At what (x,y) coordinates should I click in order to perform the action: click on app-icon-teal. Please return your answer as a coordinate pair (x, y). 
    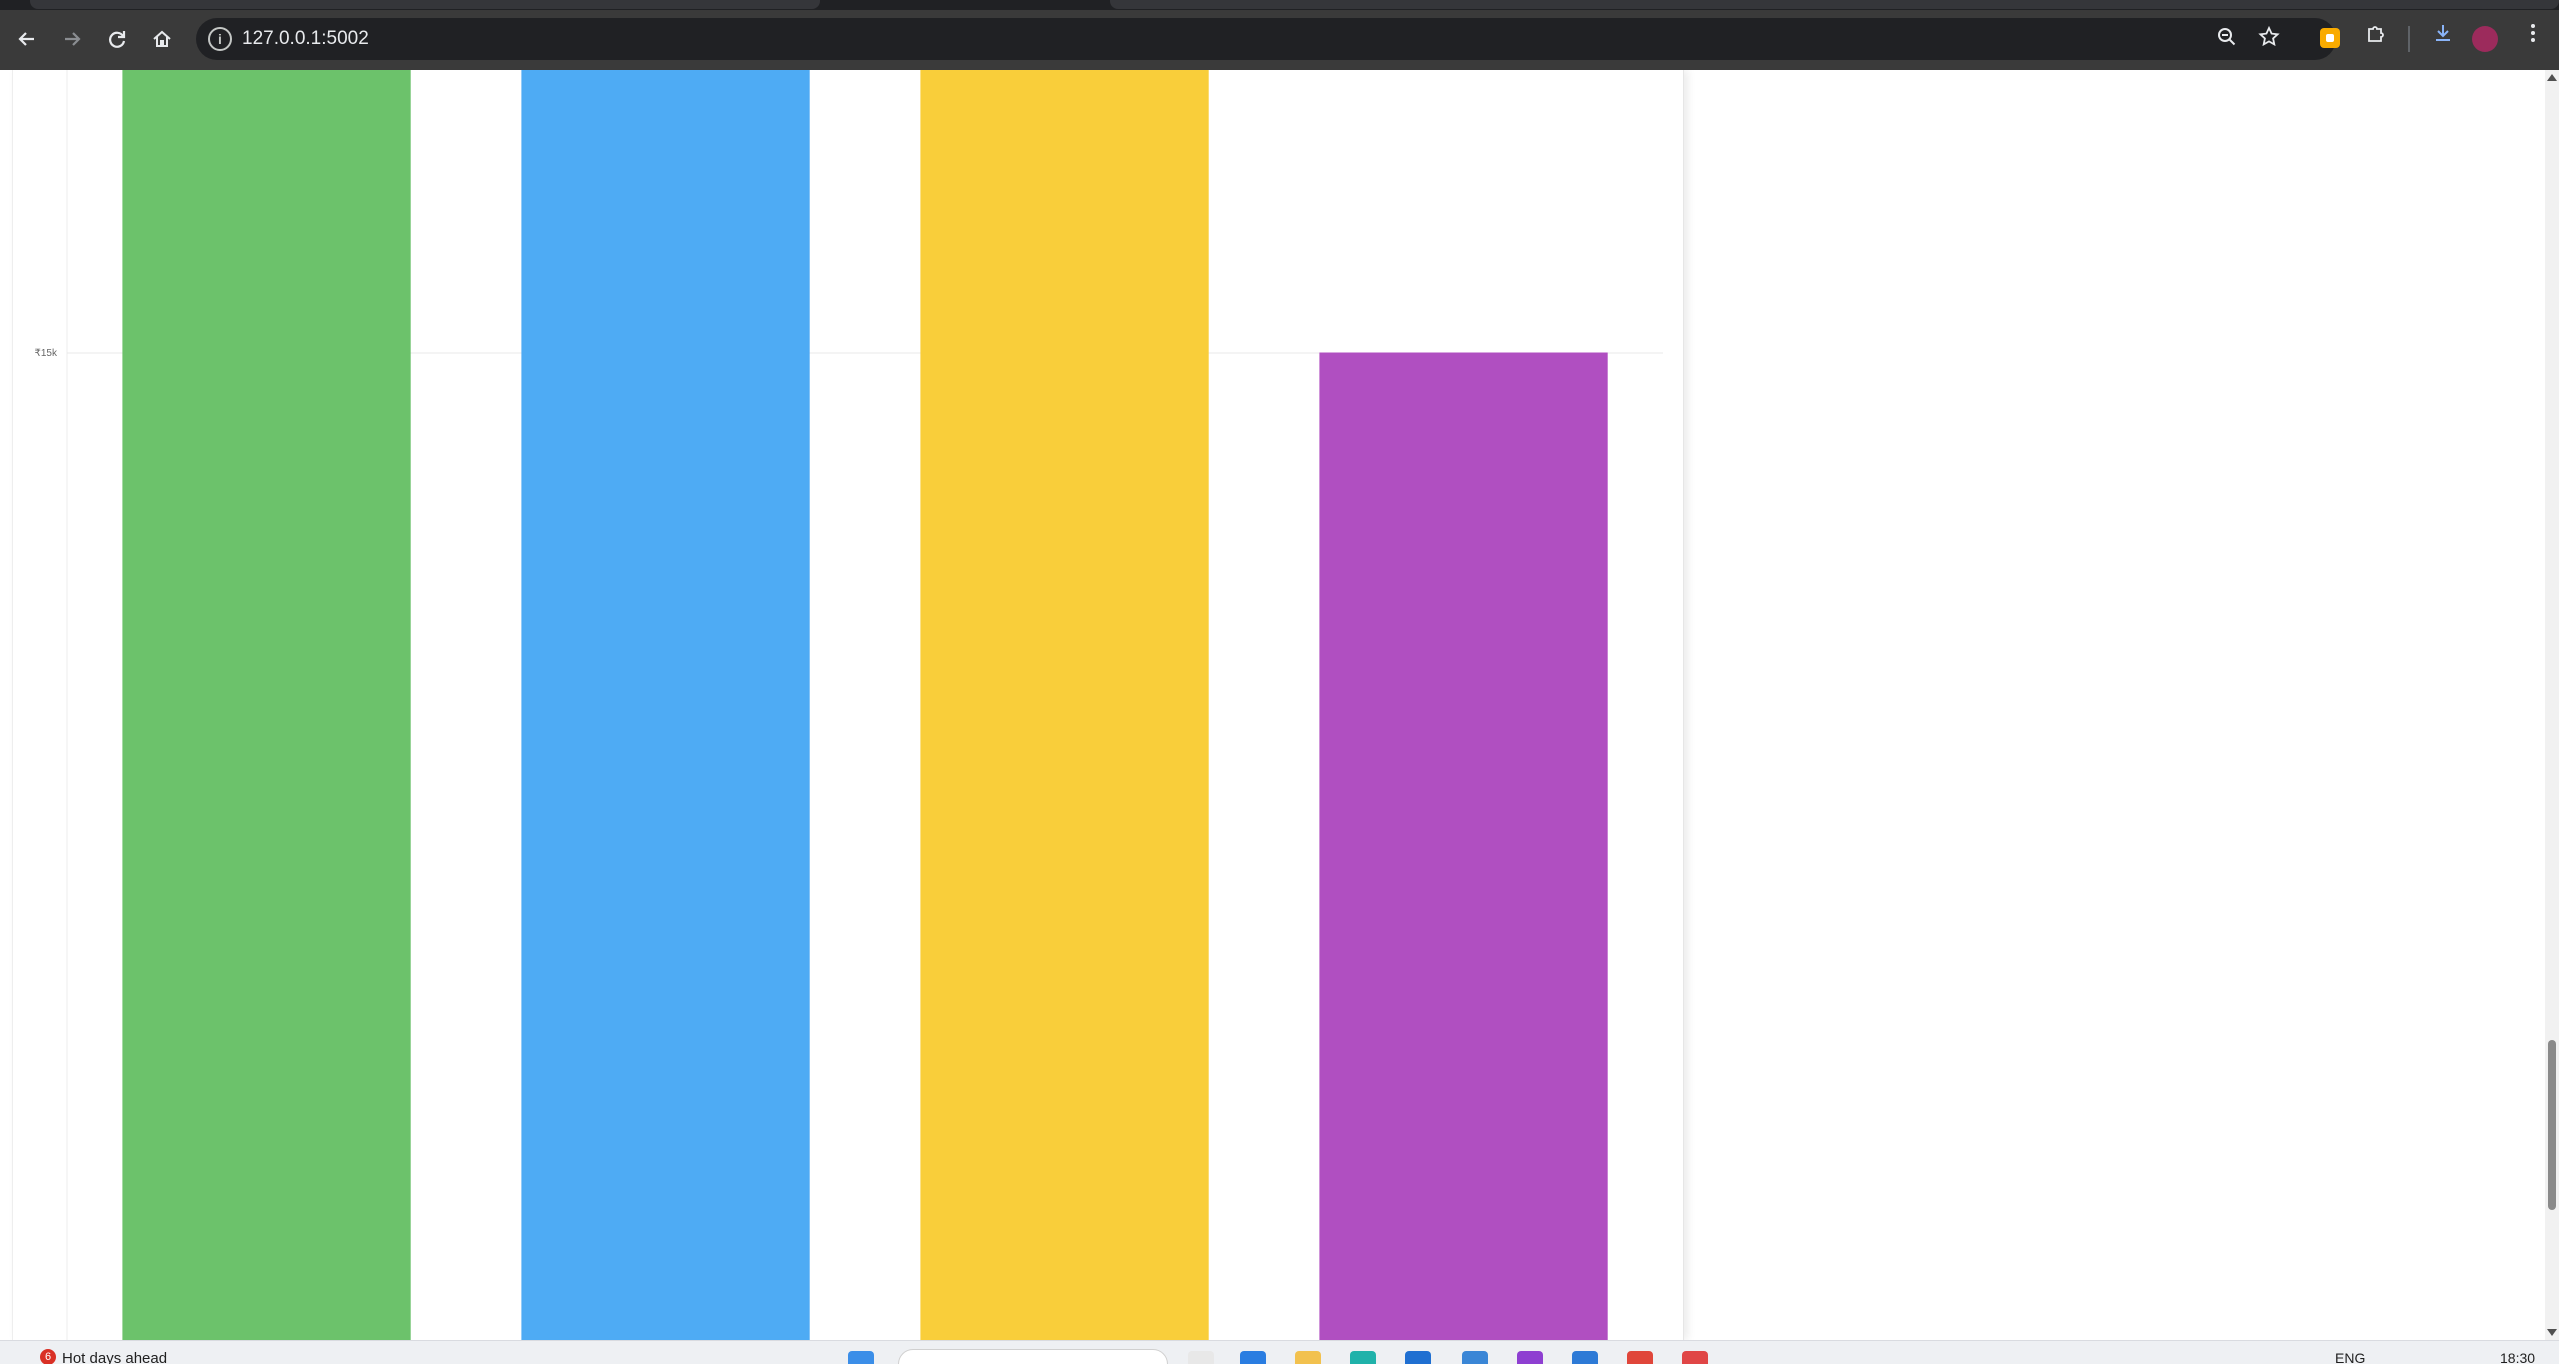
    Looking at the image, I should click on (1363, 1357).